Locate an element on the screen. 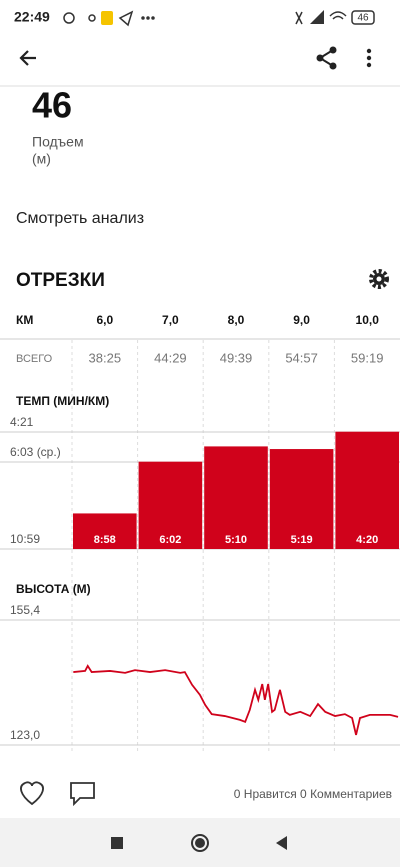 The width and height of the screenshot is (400, 867). bar-label: 8:58 is located at coordinates (105, 540).